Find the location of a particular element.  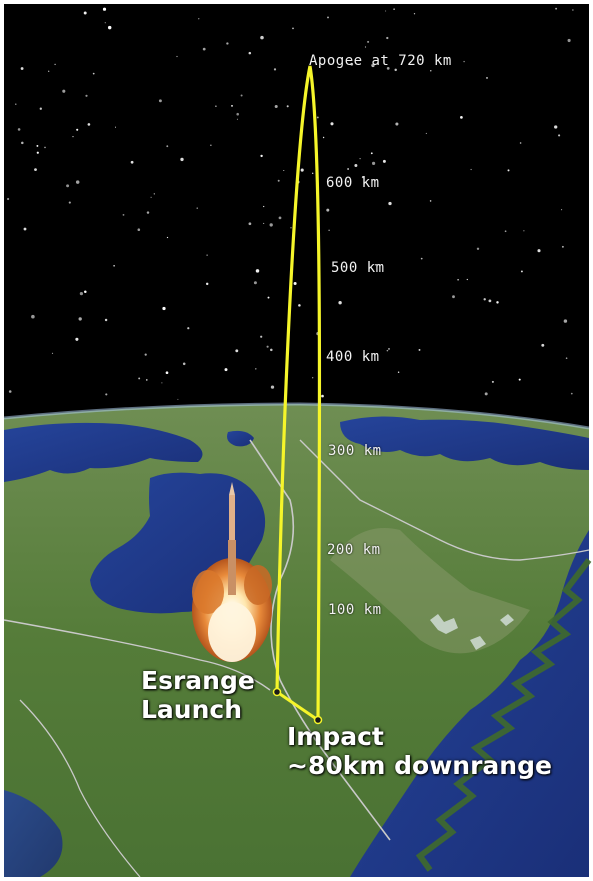

sea-south is located at coordinates (33, 833).